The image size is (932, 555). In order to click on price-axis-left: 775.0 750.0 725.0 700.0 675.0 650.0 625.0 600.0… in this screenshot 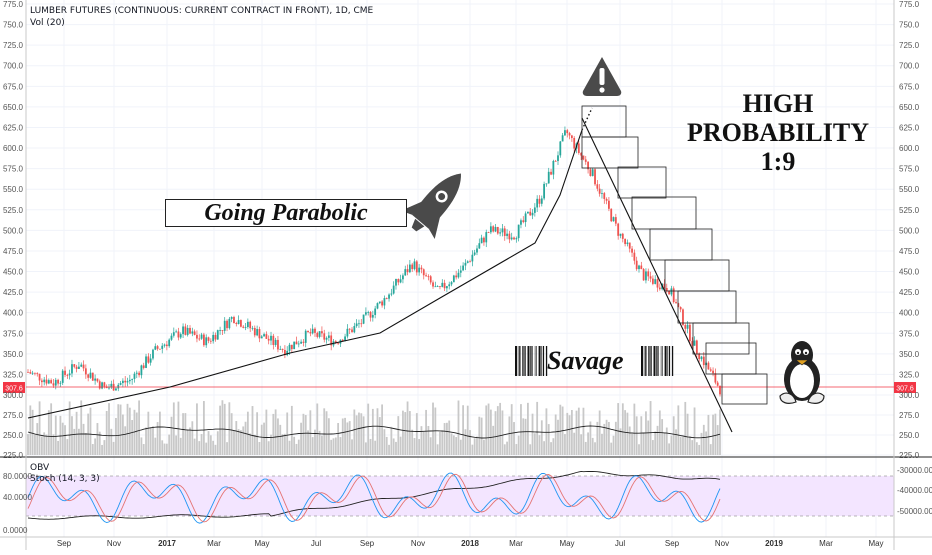, I will do `click(13, 230)`.